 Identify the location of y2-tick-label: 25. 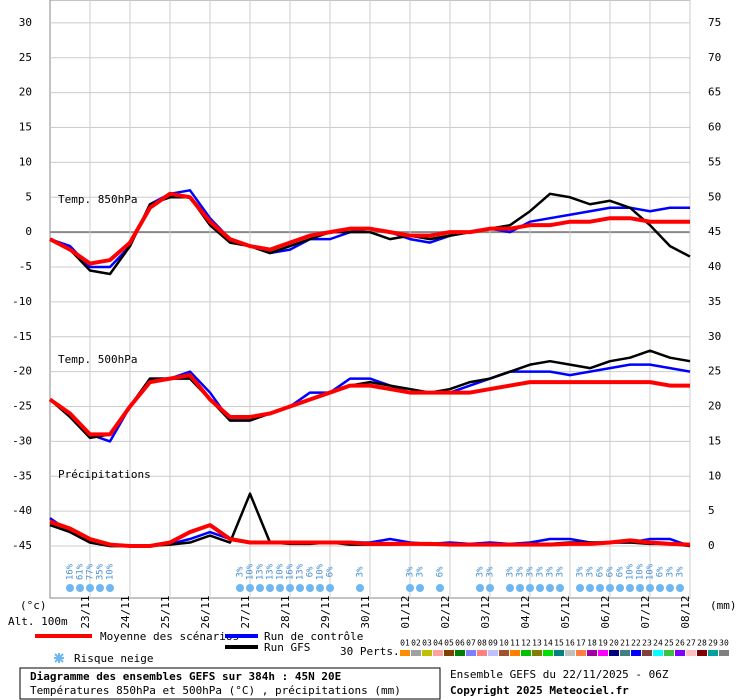
(714, 371).